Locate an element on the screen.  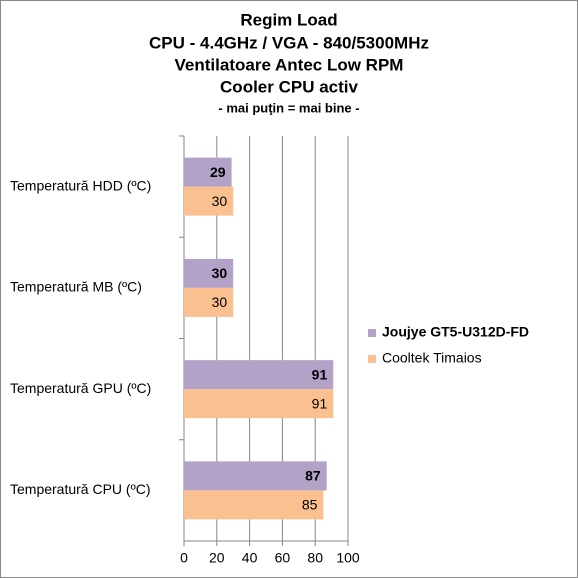
x-tick-label: 0 is located at coordinates (184, 558).